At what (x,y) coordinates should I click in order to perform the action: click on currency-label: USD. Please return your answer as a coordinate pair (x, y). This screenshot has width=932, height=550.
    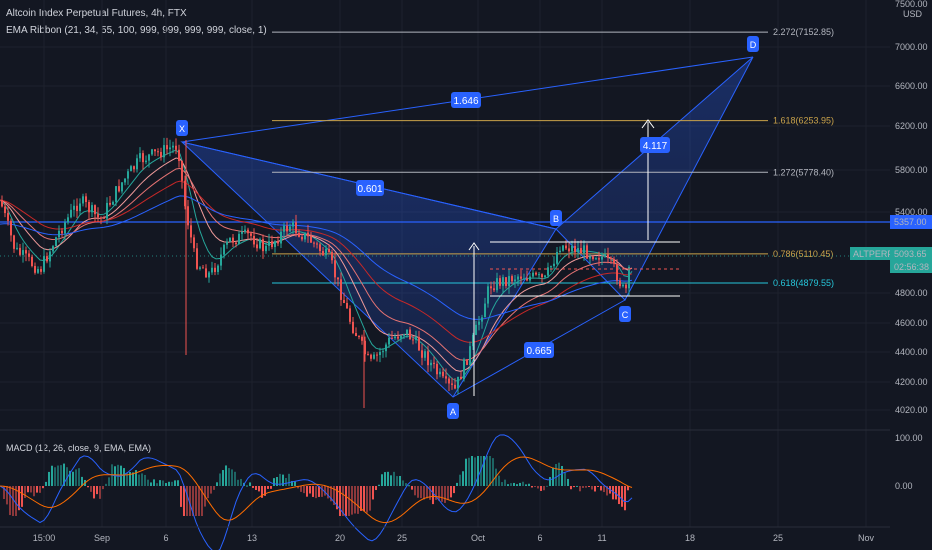
    Looking at the image, I should click on (913, 14).